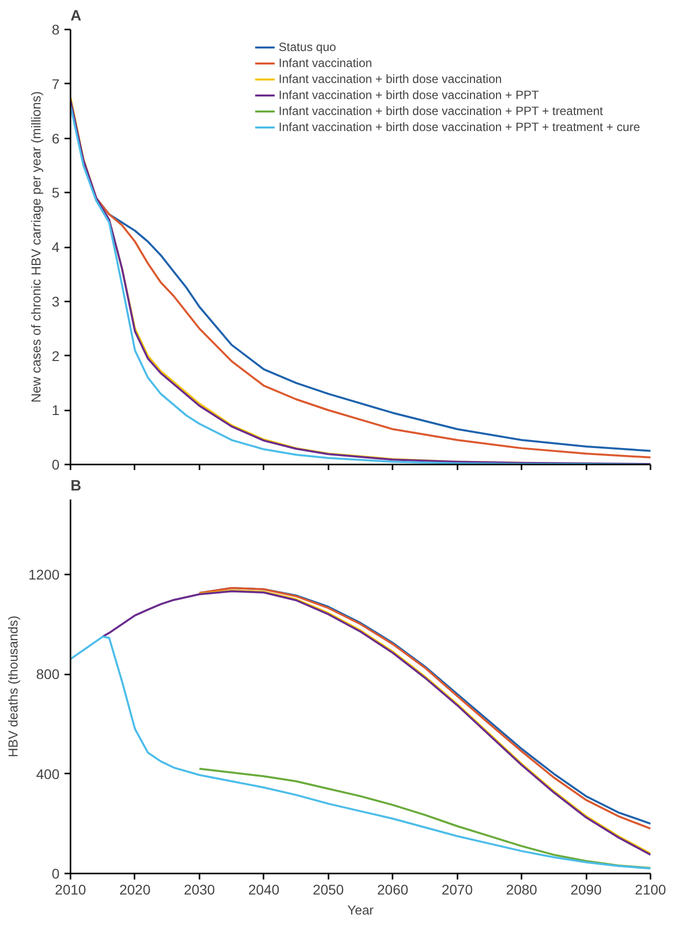 The width and height of the screenshot is (697, 928). Describe the element at coordinates (390, 79) in the screenshot. I see `legend-label: Infant vaccination + birth dose vaccination` at that location.